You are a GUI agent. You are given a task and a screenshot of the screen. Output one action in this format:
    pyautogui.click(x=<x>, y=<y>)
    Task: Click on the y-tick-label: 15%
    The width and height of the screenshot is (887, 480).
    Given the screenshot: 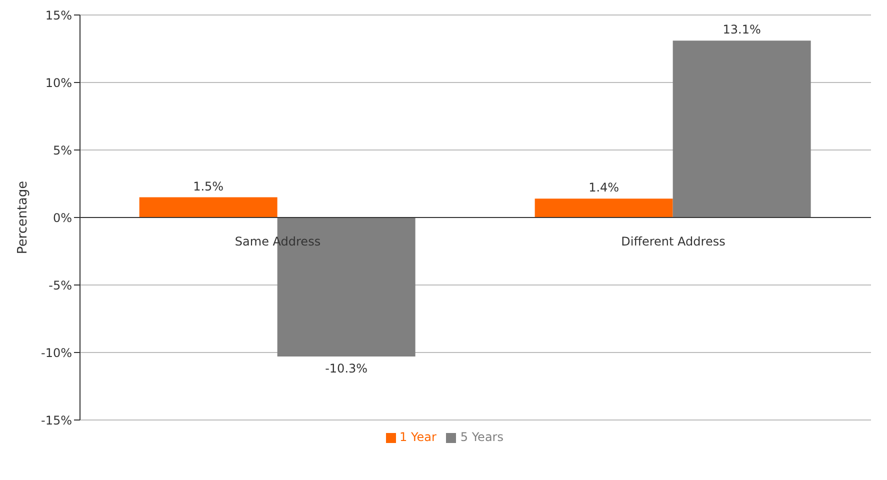 What is the action you would take?
    pyautogui.click(x=58, y=15)
    